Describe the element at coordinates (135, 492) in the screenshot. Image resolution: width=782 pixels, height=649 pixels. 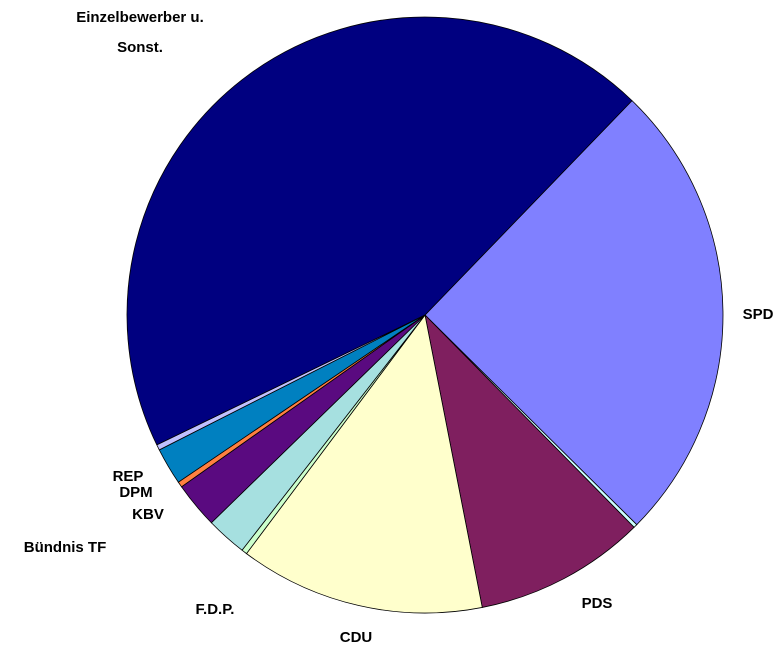
I see `slice-label: DPM` at that location.